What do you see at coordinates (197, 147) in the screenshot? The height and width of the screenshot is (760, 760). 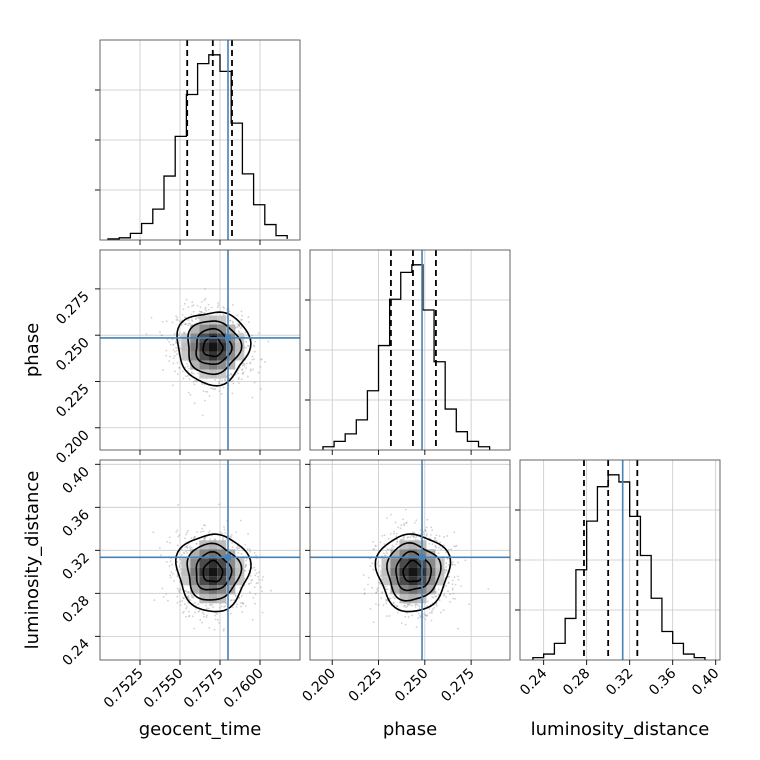 I see `histogram-geocent_time` at bounding box center [197, 147].